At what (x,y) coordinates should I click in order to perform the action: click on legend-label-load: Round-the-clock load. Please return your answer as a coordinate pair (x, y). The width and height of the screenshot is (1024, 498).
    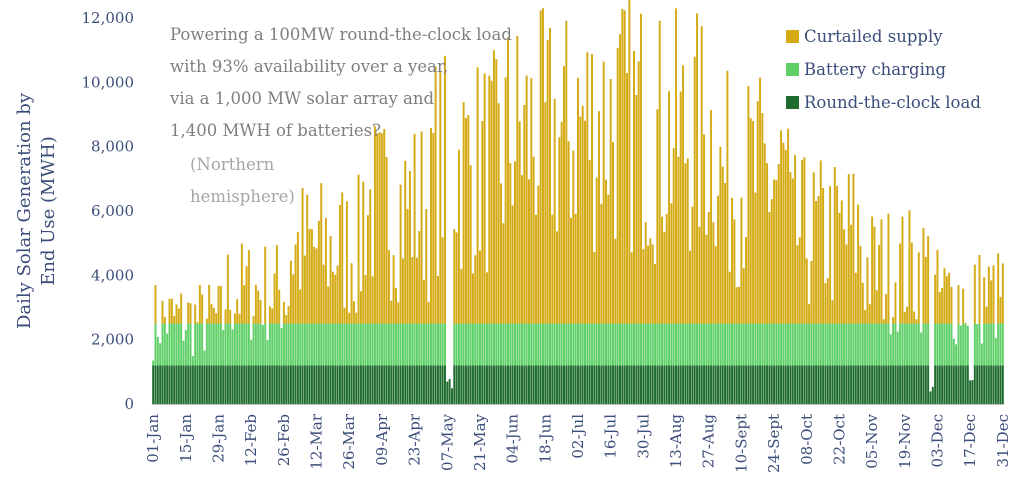
    Looking at the image, I should click on (892, 102).